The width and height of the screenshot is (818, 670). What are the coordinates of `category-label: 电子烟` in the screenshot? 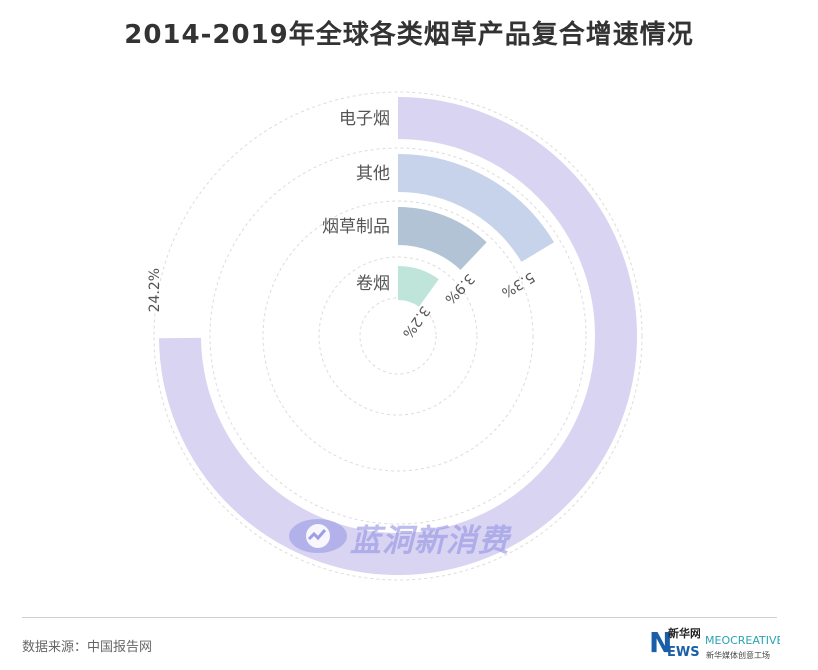 It's located at (364, 119).